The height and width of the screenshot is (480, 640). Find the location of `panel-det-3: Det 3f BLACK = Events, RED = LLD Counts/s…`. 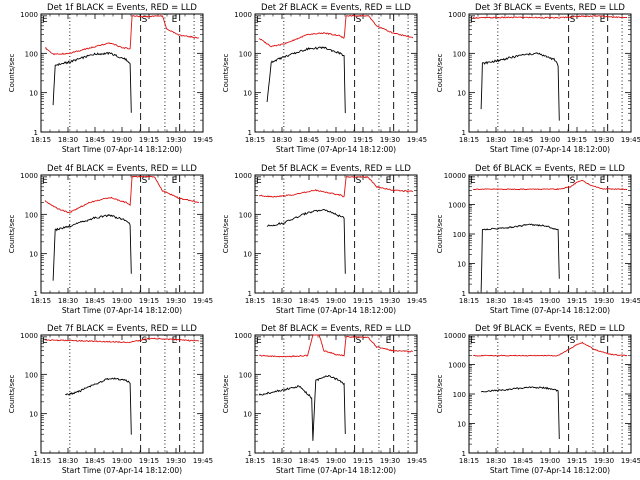

panel-det-3: Det 3f BLACK = Events, RED = LLD Counts/s… is located at coordinates (538, 78).